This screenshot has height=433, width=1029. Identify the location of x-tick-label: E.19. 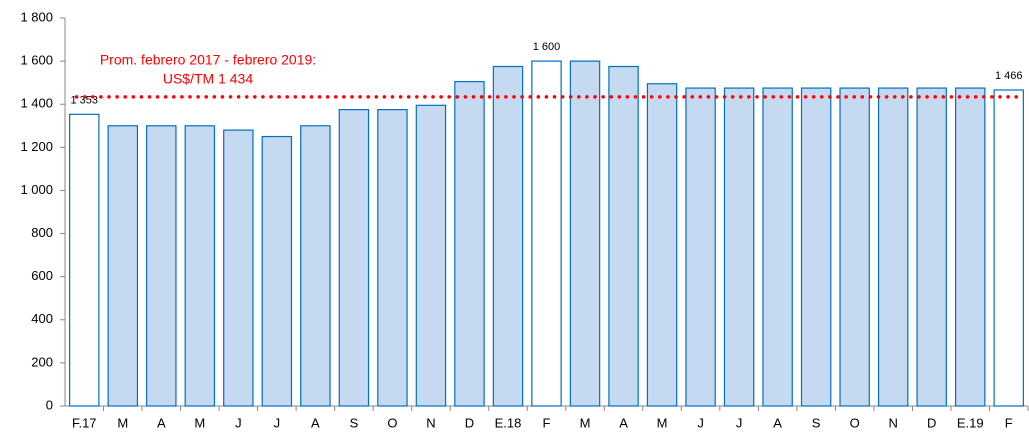
(970, 422).